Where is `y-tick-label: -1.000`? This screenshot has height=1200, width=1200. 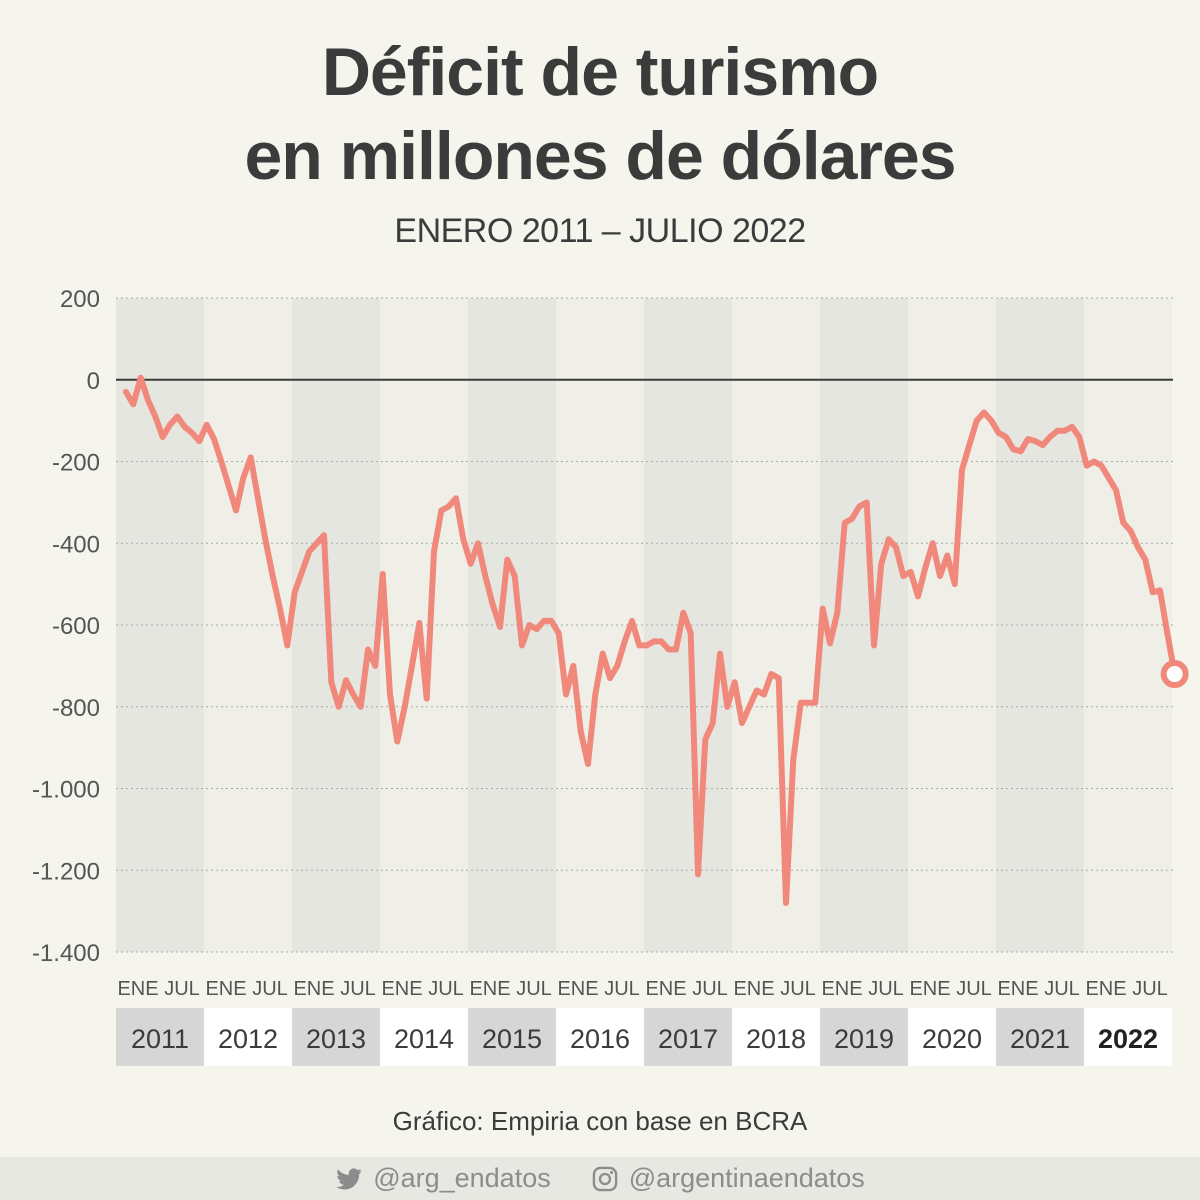
y-tick-label: -1.000 is located at coordinates (66, 790).